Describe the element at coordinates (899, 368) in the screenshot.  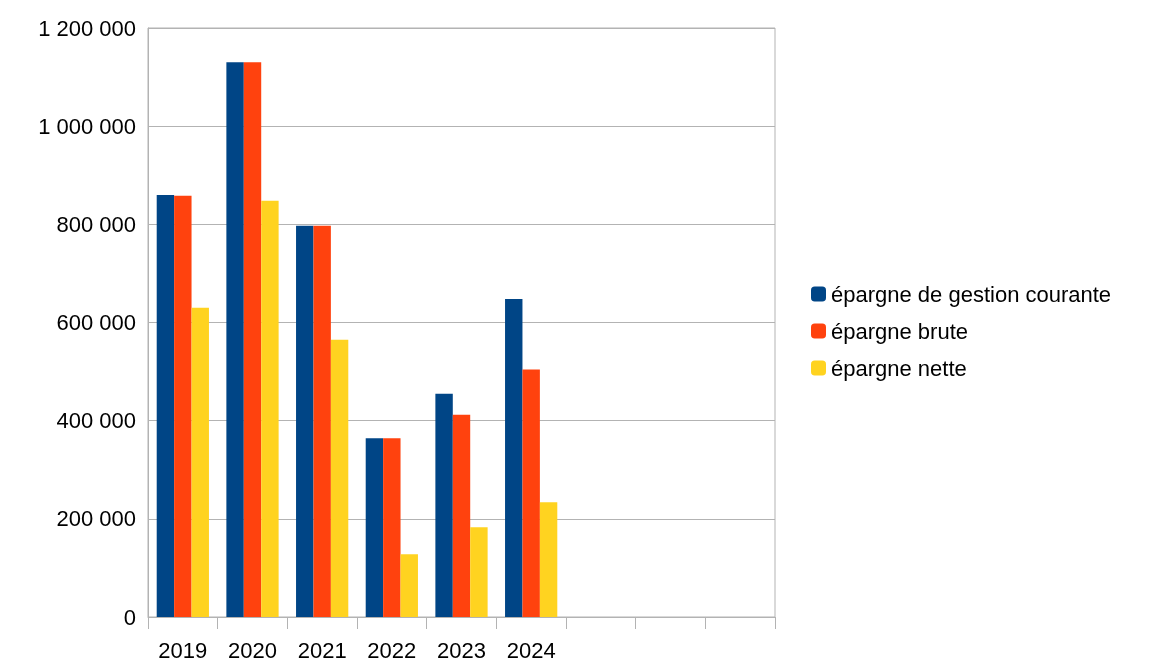
I see `legend-label: épargne nette` at that location.